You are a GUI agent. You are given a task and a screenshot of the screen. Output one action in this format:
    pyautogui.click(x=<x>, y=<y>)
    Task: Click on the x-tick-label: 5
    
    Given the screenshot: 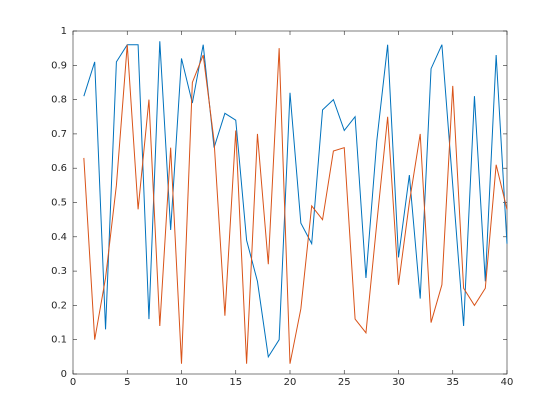 What is the action you would take?
    pyautogui.click(x=127, y=382)
    